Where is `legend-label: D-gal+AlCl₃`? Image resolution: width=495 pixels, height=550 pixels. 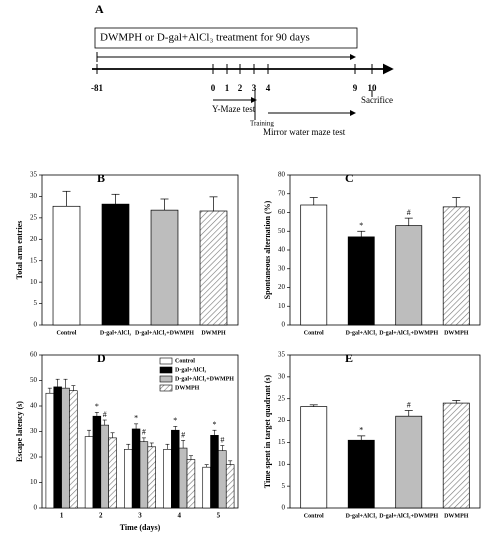 legend-label: D-gal+AlCl₃ is located at coordinates (190, 370).